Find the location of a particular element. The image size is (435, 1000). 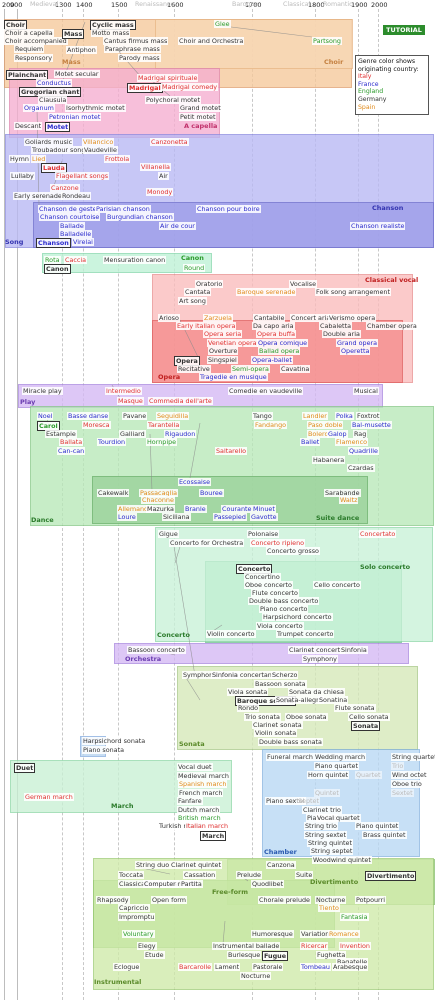

genre-seguidilla: Seguidilla is located at coordinates (173, 416).